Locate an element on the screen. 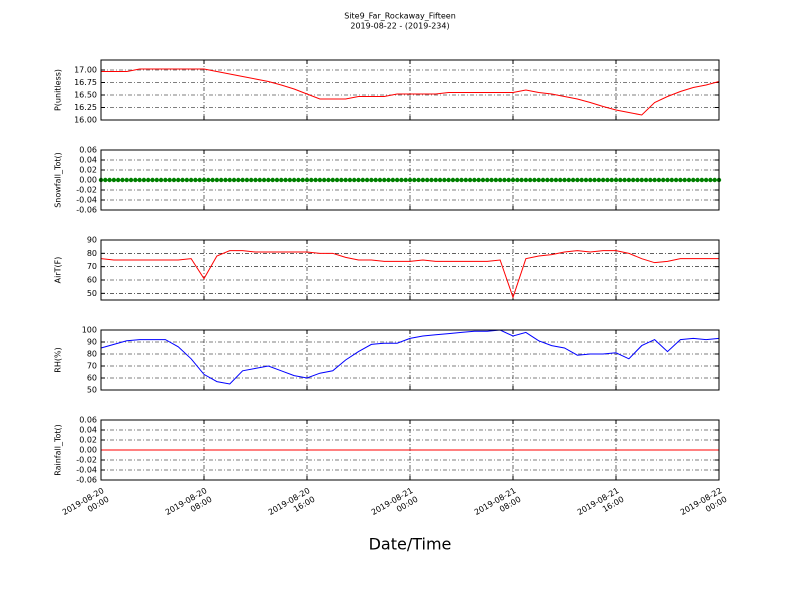  y-axis-label: AirT(F) is located at coordinates (58, 270).